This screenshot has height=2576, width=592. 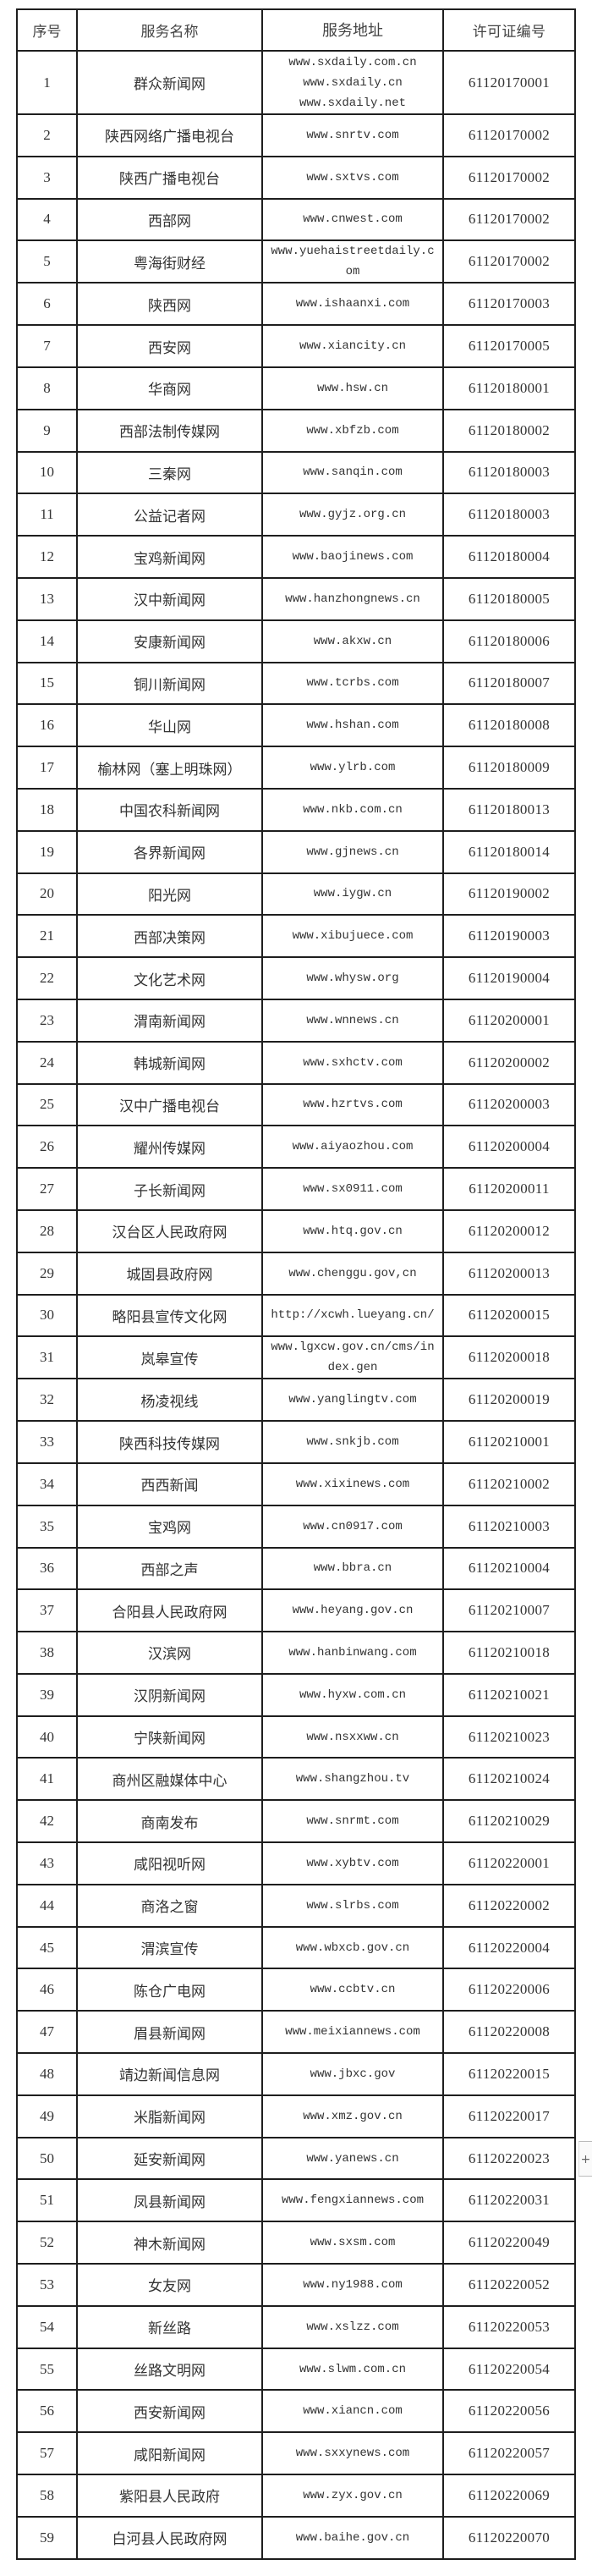 What do you see at coordinates (353, 1442) in the screenshot?
I see `service-address-cell: www.snkjb.com` at bounding box center [353, 1442].